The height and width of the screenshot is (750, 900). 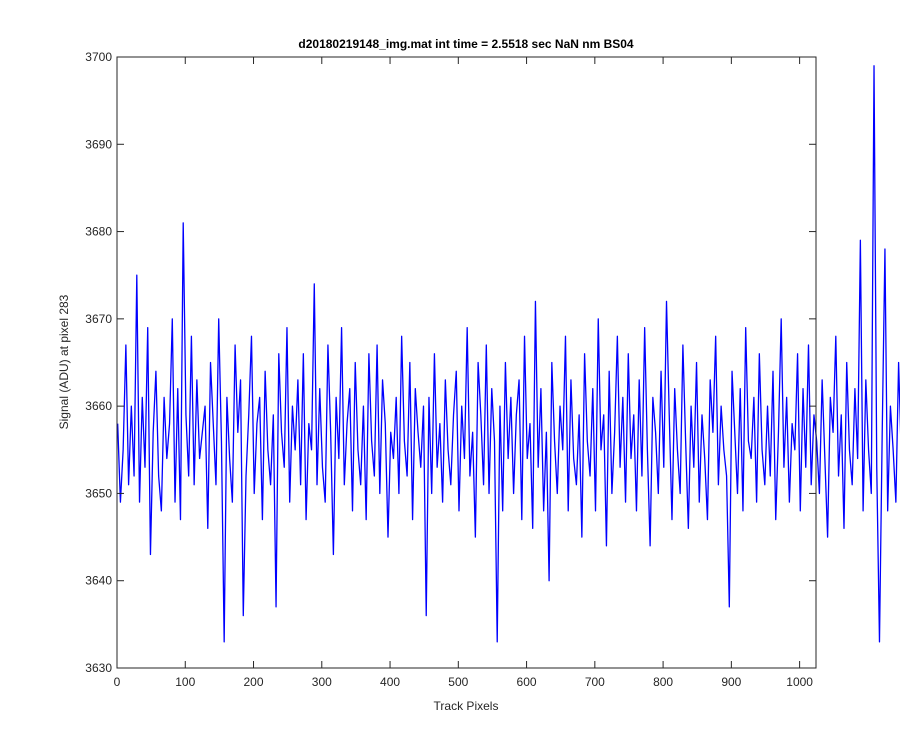 I want to click on y-tick-label: 3670, so click(x=98, y=319).